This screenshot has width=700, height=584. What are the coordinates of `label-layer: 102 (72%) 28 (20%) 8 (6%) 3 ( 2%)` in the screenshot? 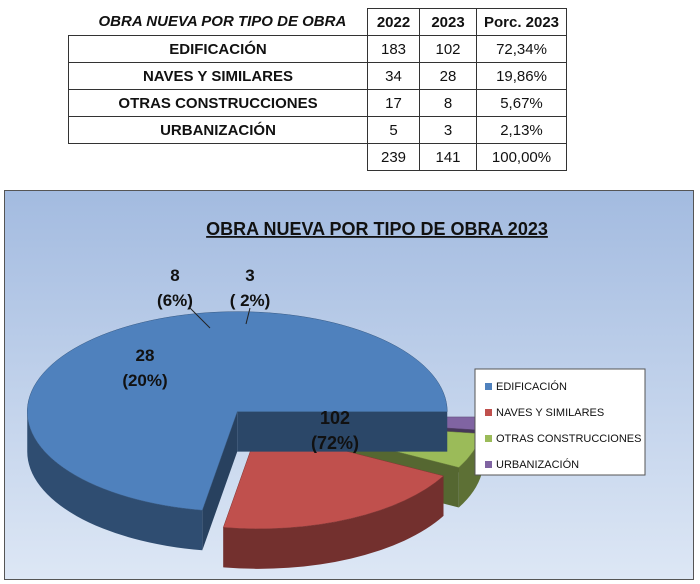 It's located at (240, 359).